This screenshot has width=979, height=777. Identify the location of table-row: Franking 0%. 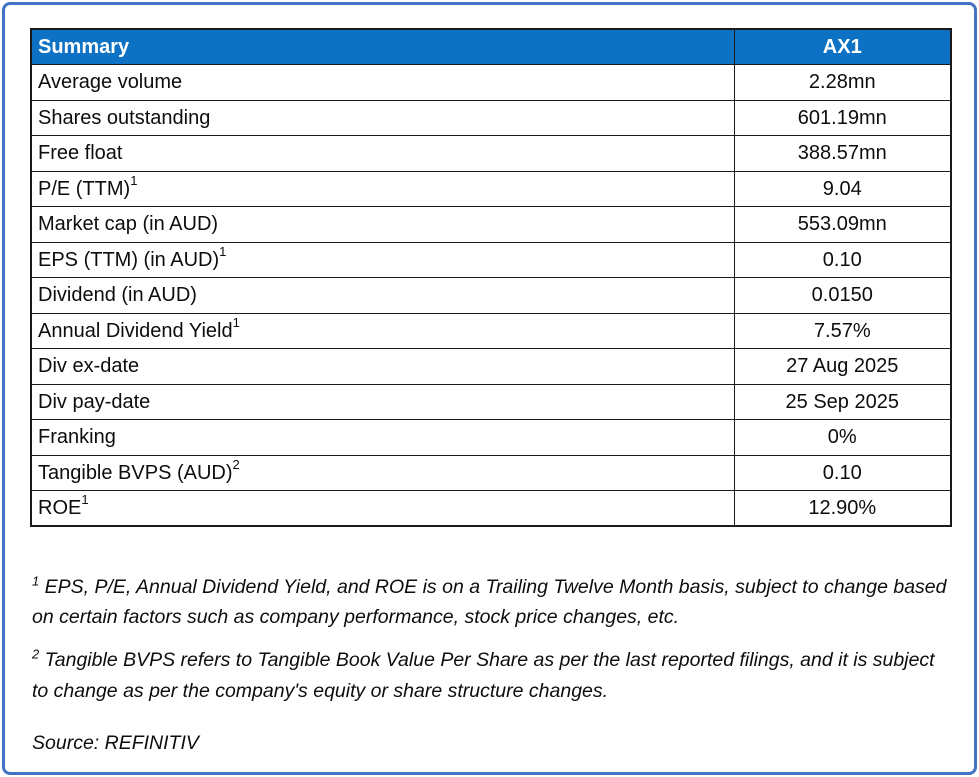
(491, 437).